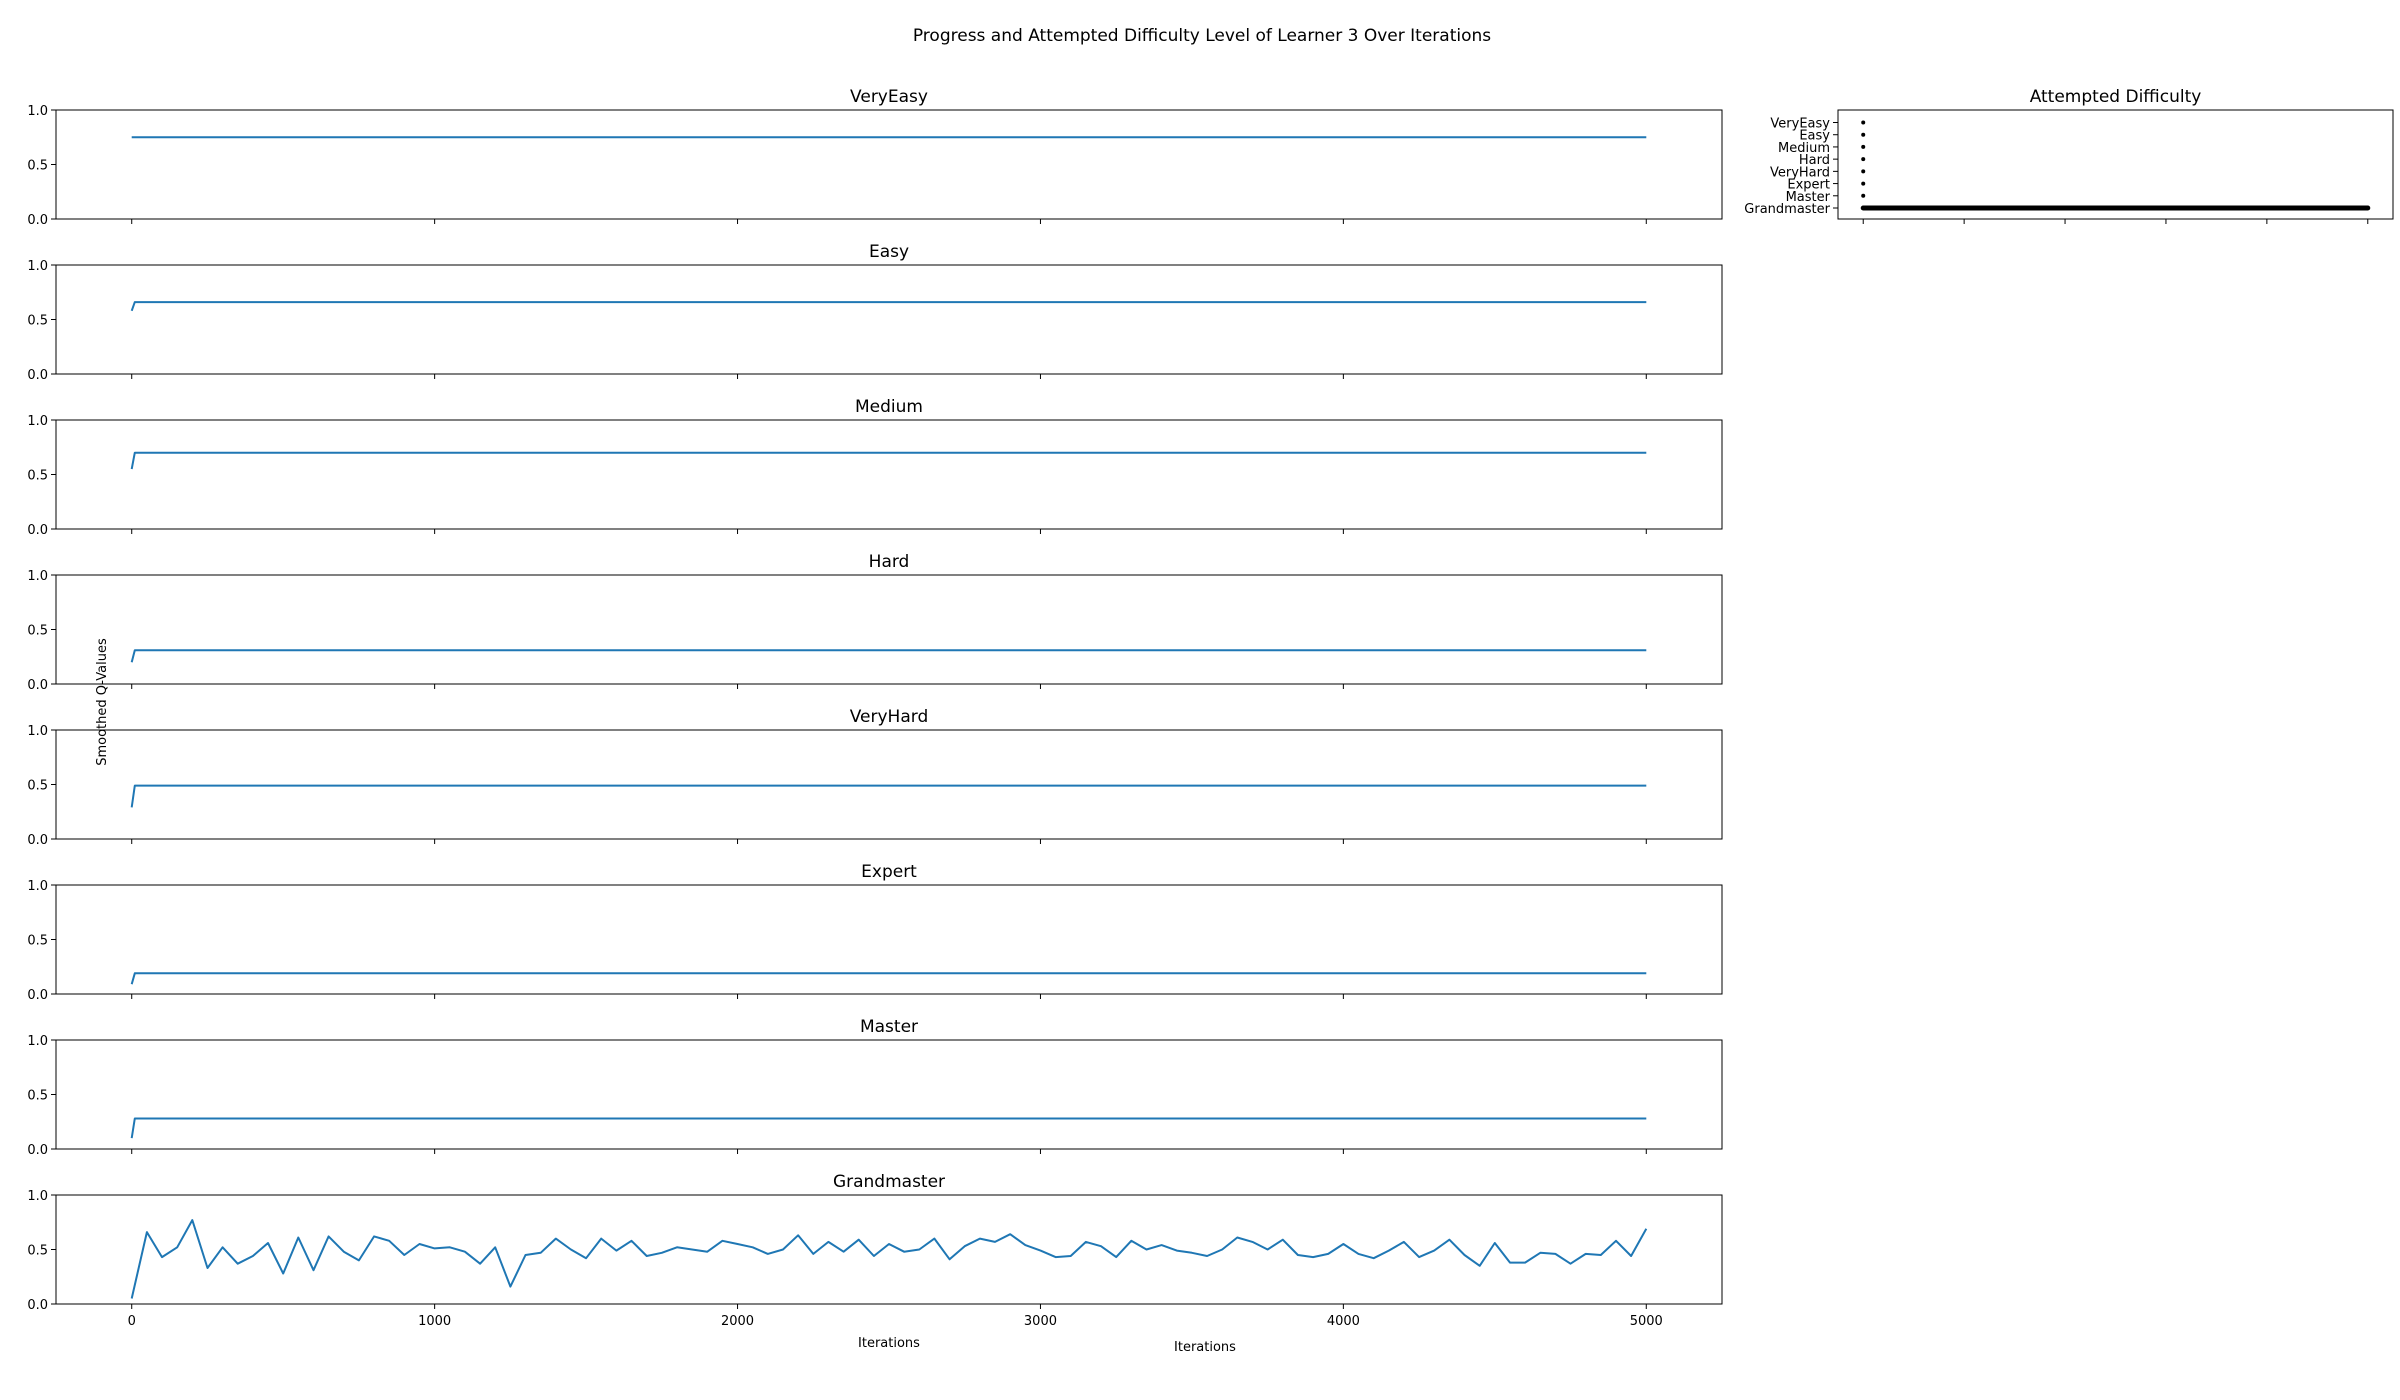 The height and width of the screenshot is (1400, 2400). I want to click on subplot-title: VeryHard, so click(889, 717).